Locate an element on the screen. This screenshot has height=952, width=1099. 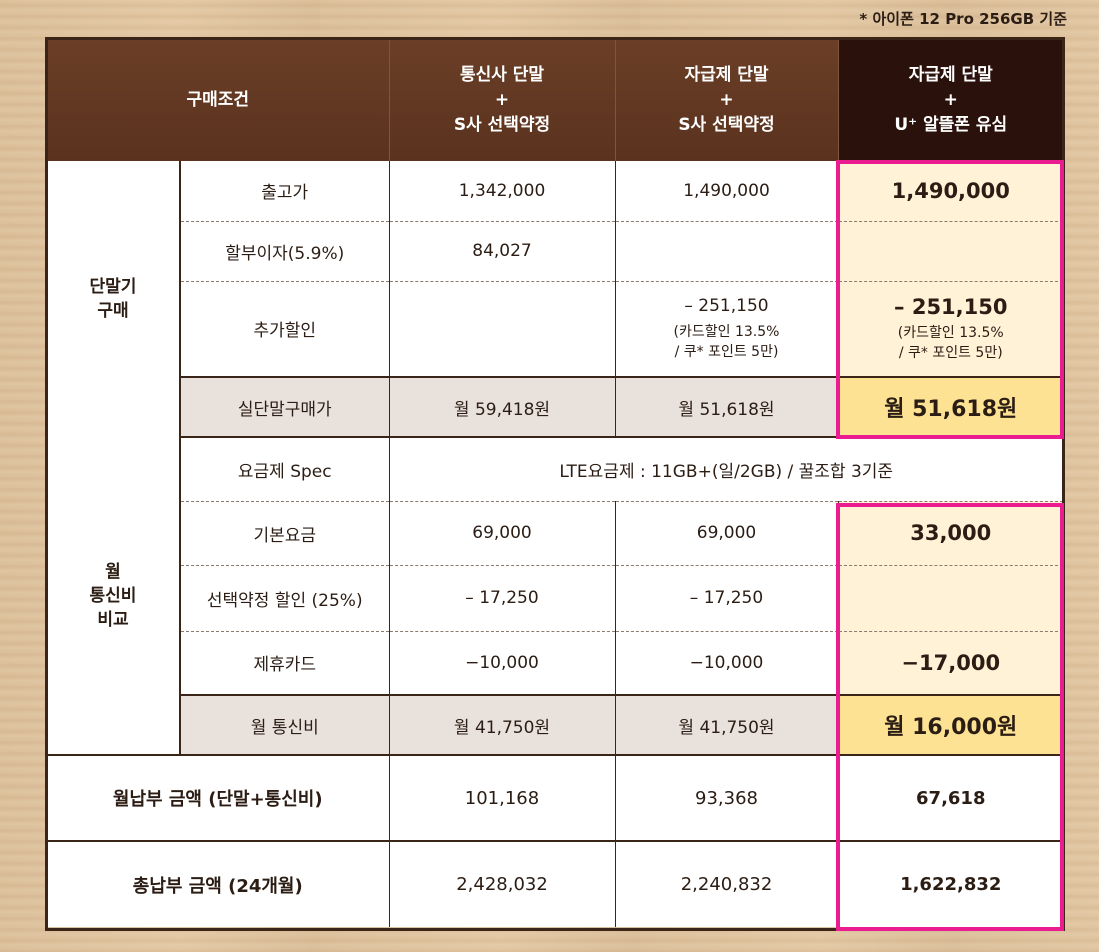
subtotal-row: 실단말구매가 월 59,418원 월 51,618원 월 51,618원 is located at coordinates (555, 407).